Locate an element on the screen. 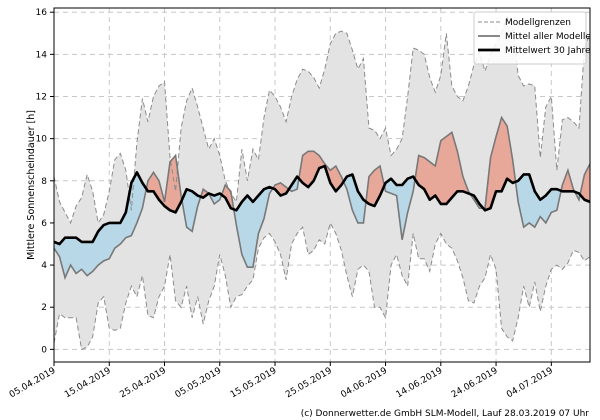 The height and width of the screenshot is (420, 600). x-tick-label: 25.04.2019 is located at coordinates (143, 383).